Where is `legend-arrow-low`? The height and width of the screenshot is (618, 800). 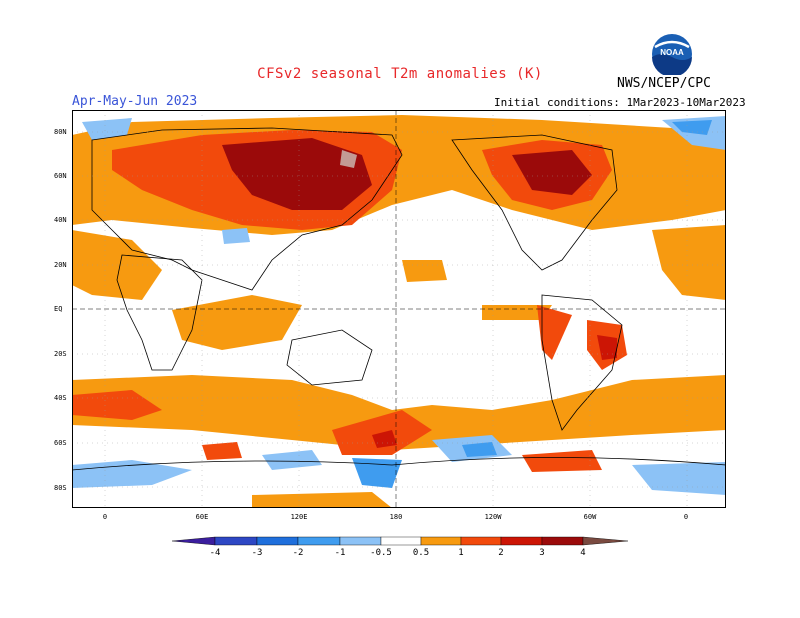
legend-arrow-low is located at coordinates (194, 541).